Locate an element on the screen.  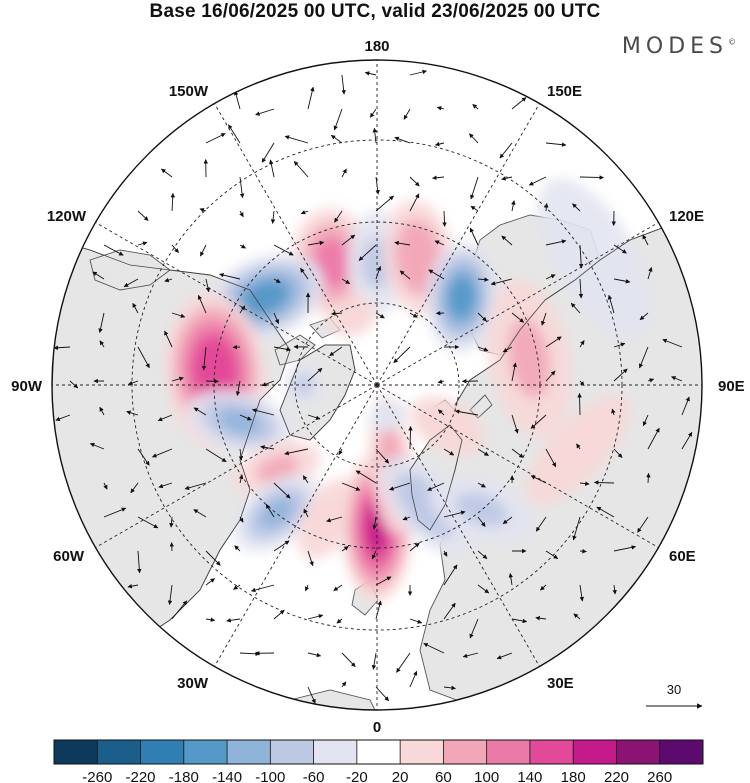
colorbar-tick-label: -140 is located at coordinates (227, 776).